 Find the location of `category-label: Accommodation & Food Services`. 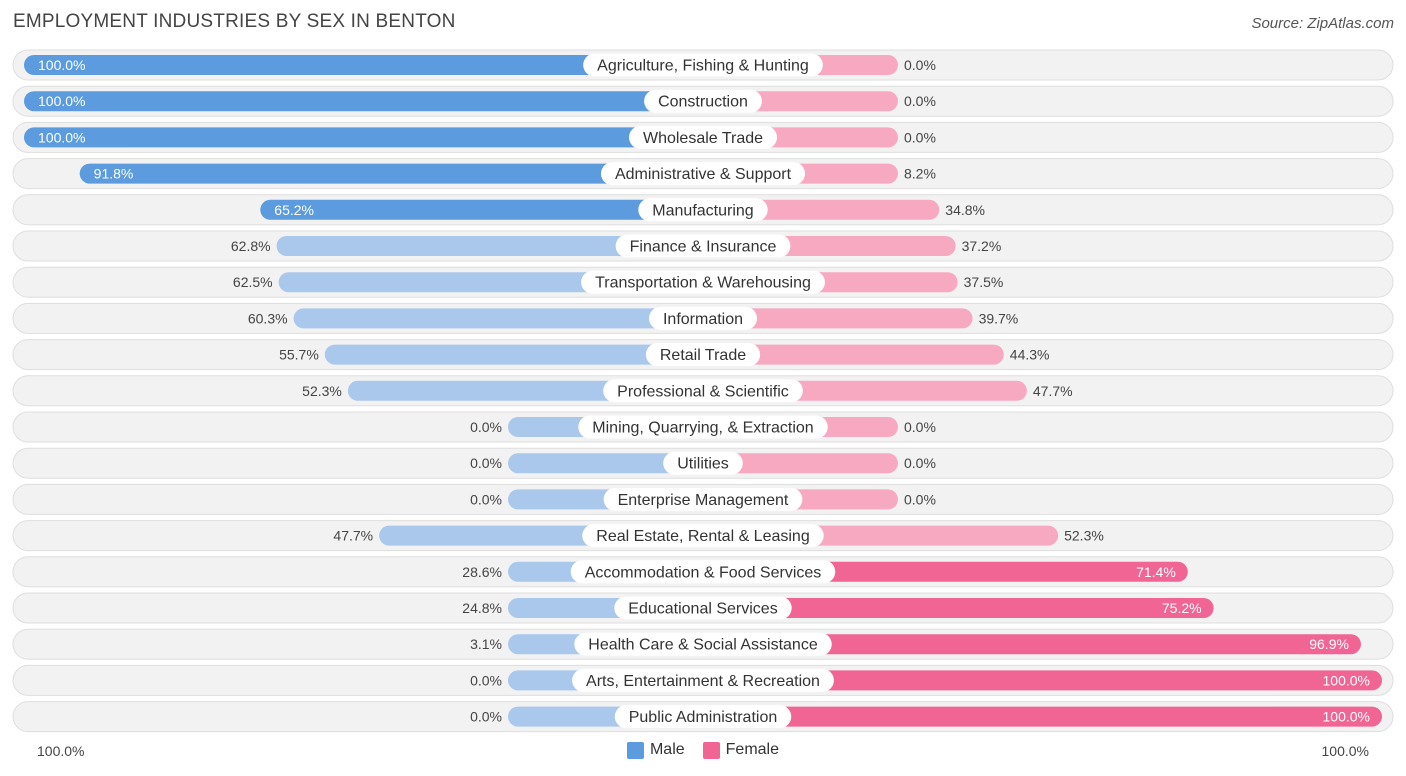

category-label: Accommodation & Food Services is located at coordinates (703, 572).